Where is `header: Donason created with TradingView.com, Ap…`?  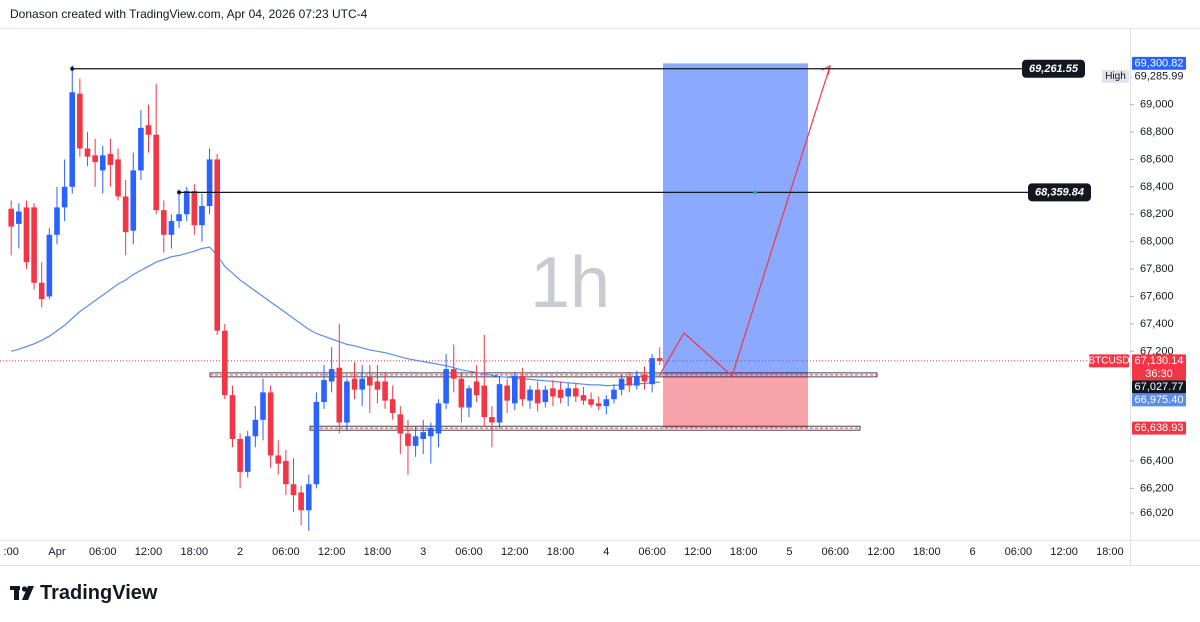 header: Donason created with TradingView.com, Ap… is located at coordinates (189, 14).